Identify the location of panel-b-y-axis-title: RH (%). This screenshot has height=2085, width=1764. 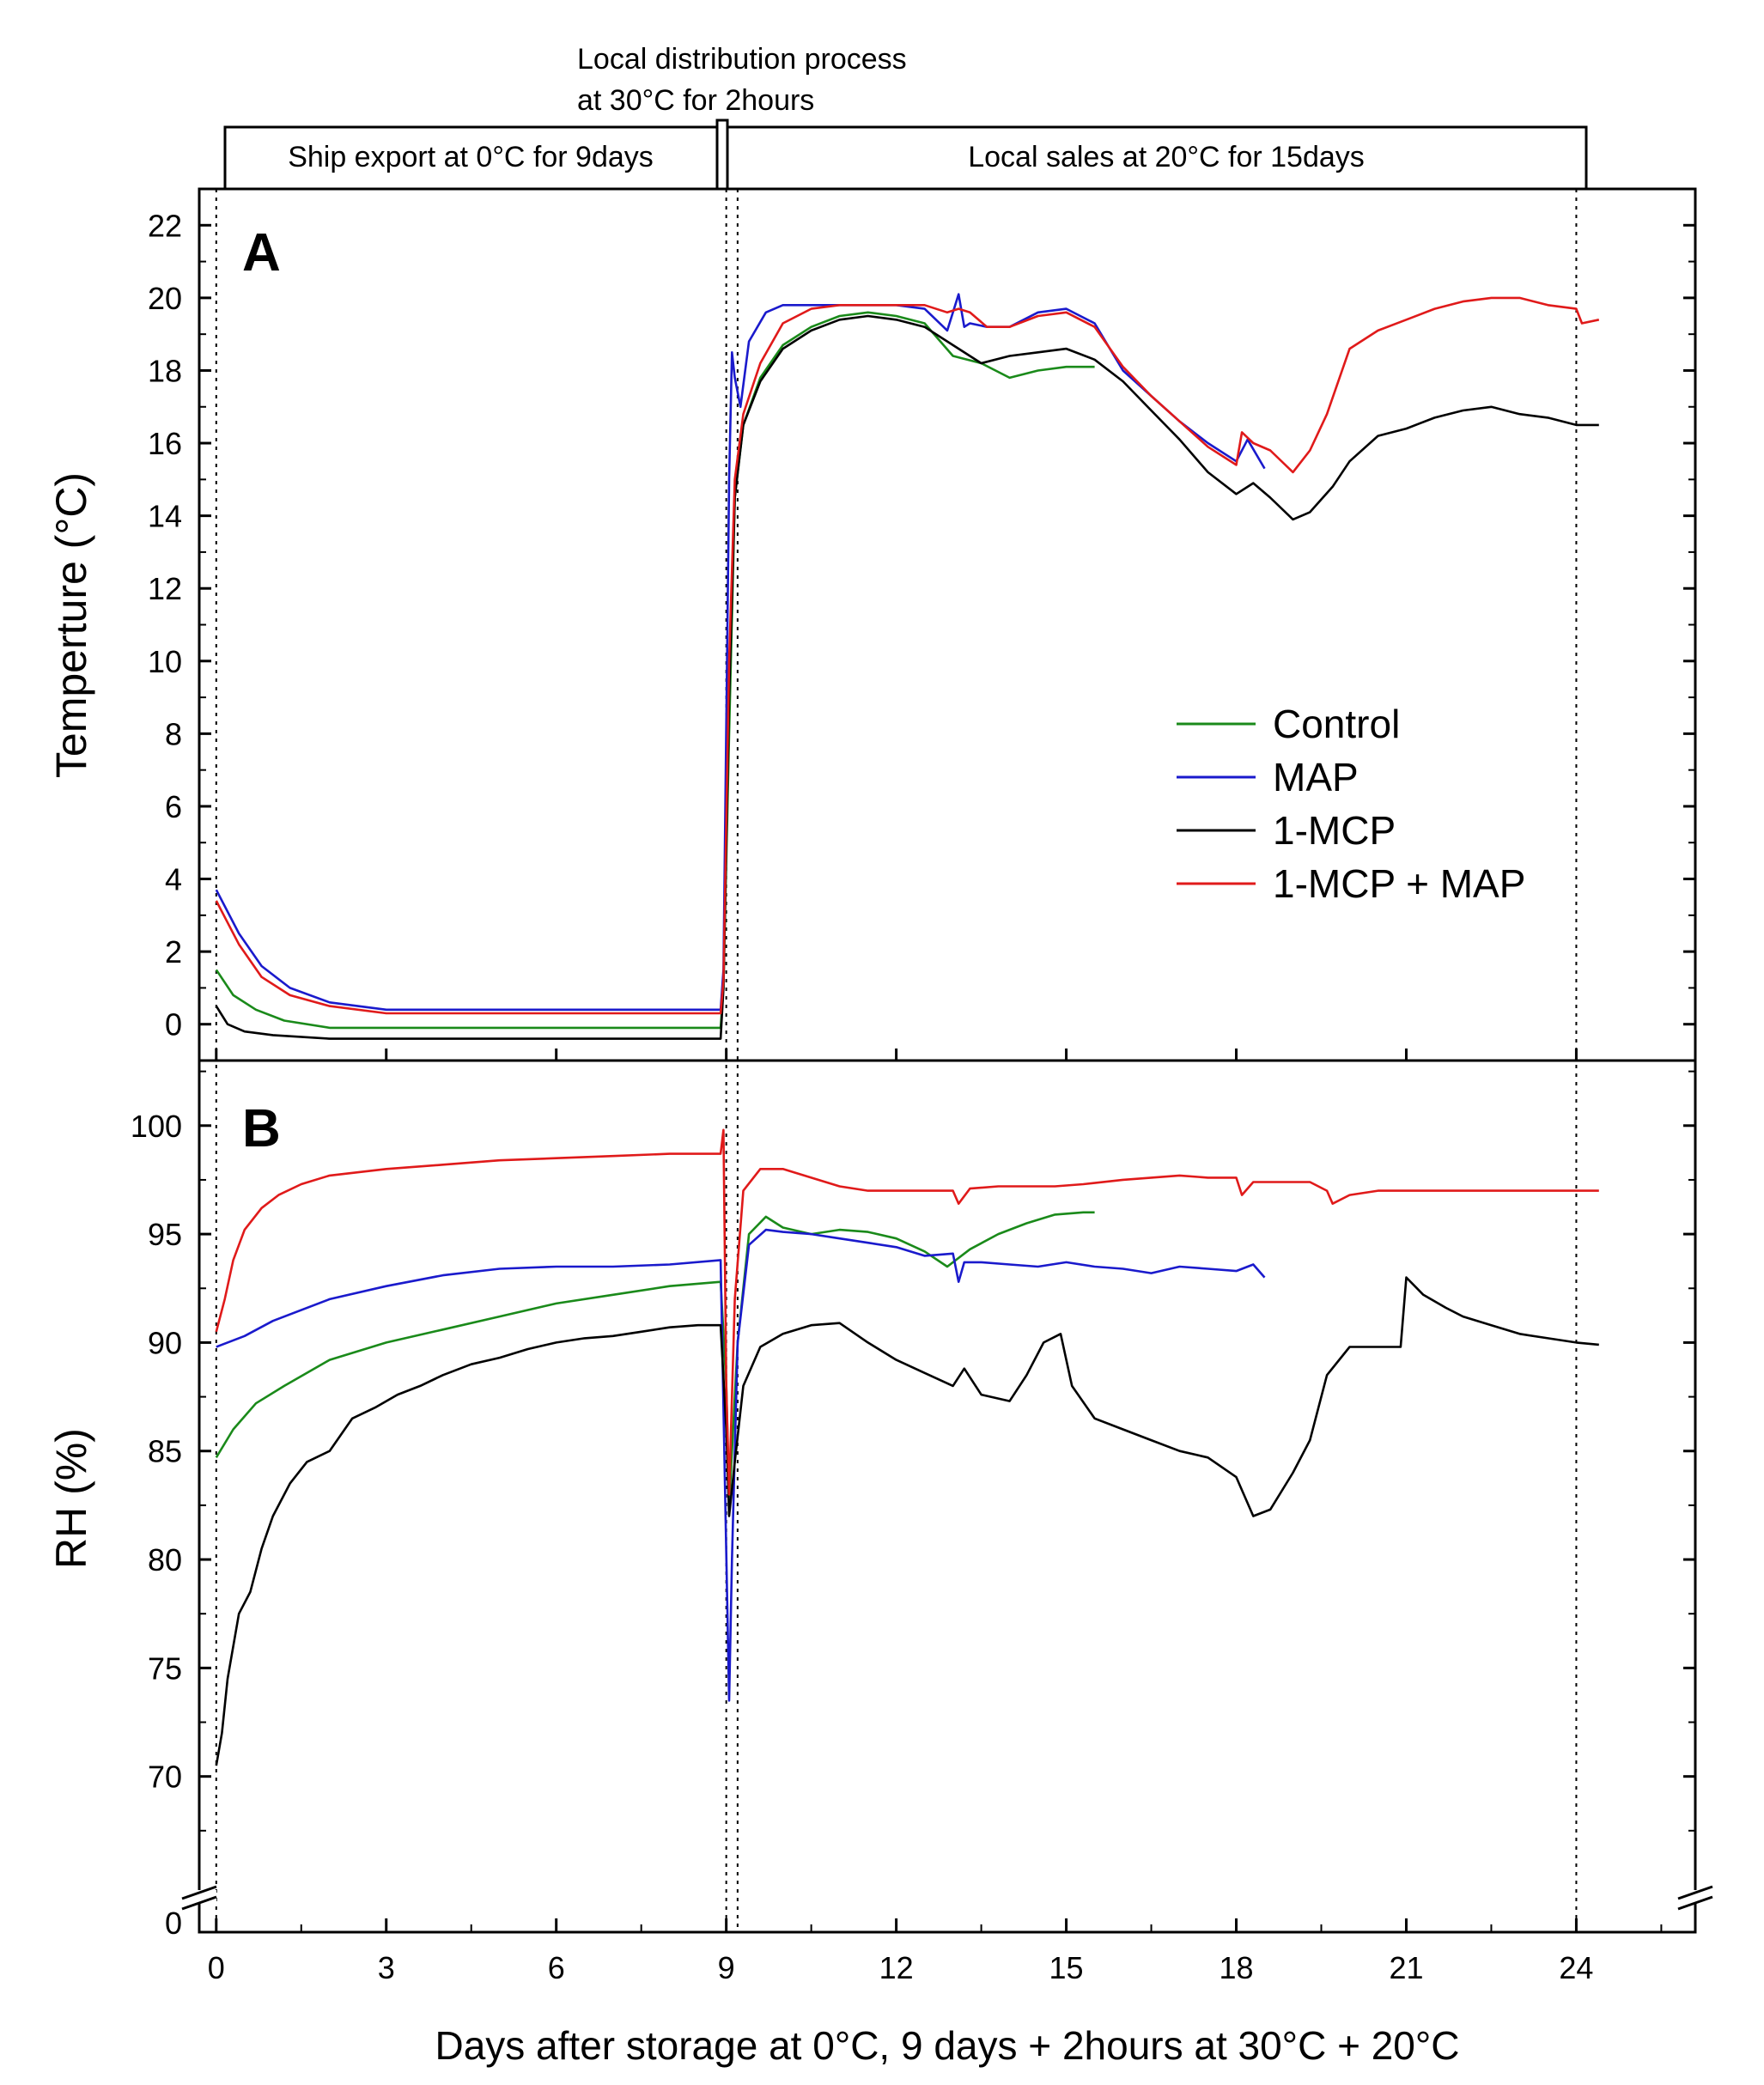
(71, 1498).